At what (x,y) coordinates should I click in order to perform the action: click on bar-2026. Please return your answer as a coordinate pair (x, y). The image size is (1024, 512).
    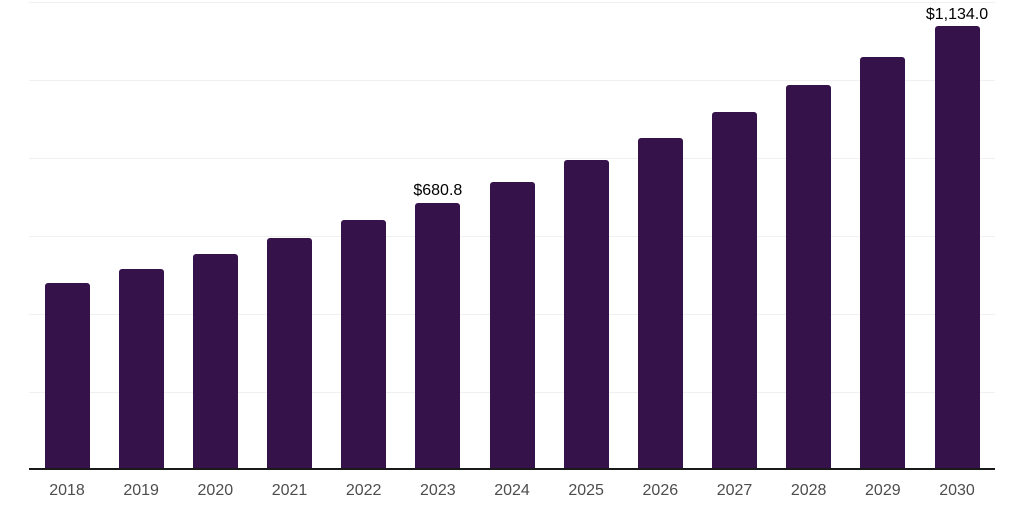
    Looking at the image, I should click on (660, 302).